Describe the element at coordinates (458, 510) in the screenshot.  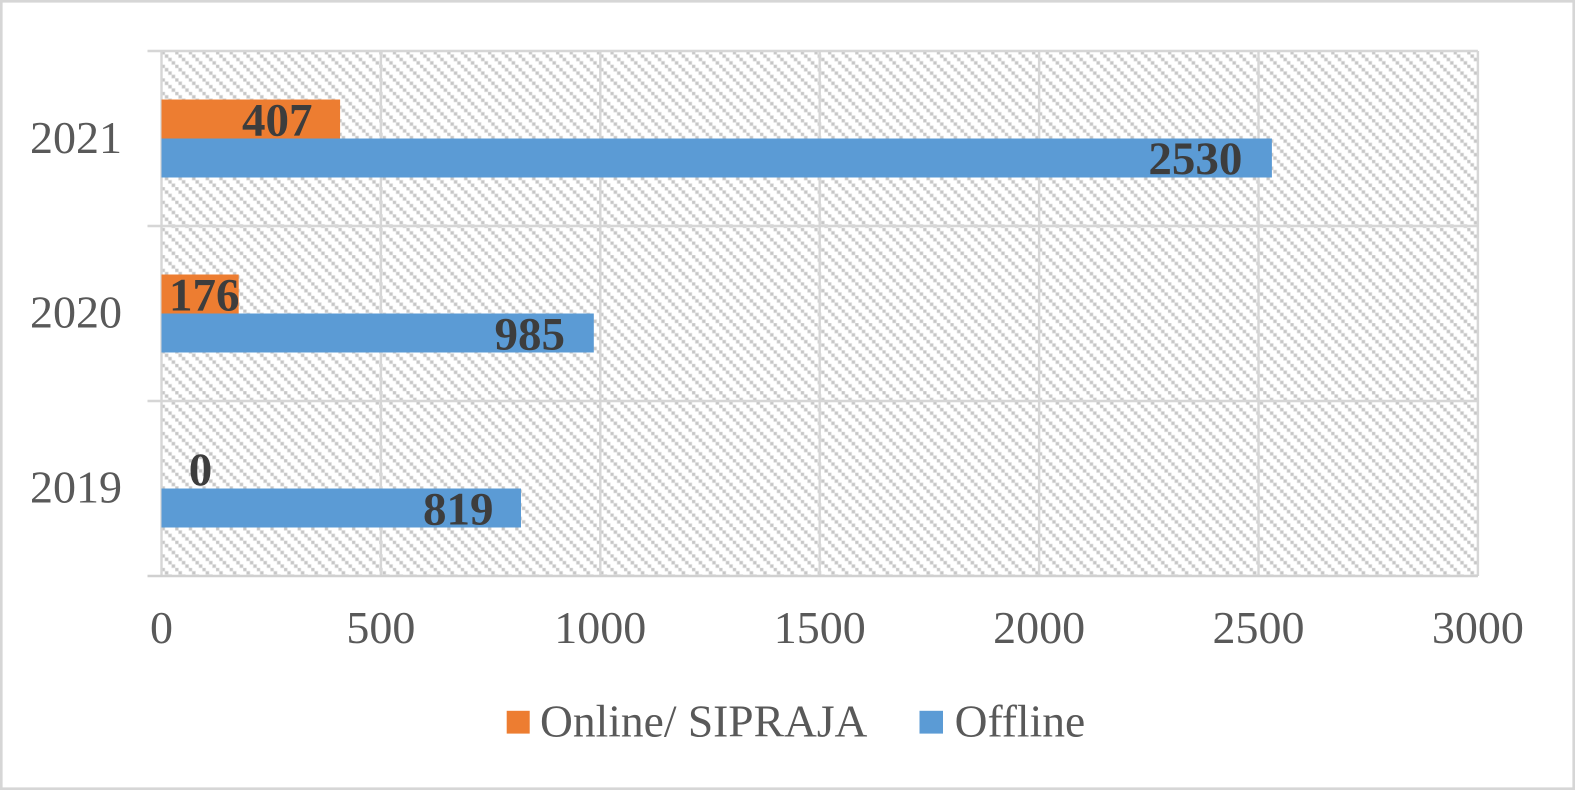
I see `svg-text: 819` at that location.